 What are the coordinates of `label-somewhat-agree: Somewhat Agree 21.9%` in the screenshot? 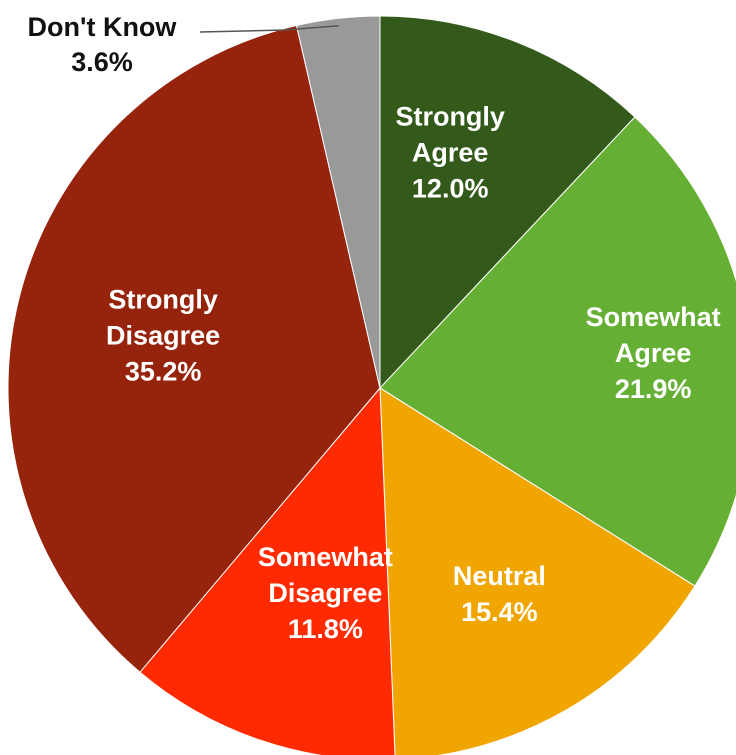 It's located at (653, 353).